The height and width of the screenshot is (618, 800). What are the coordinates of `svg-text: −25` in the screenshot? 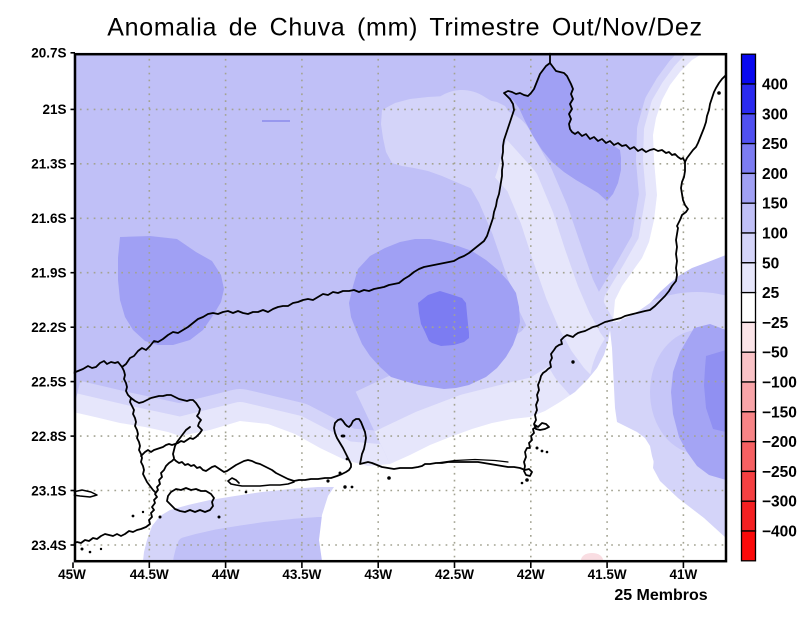 It's located at (775, 323).